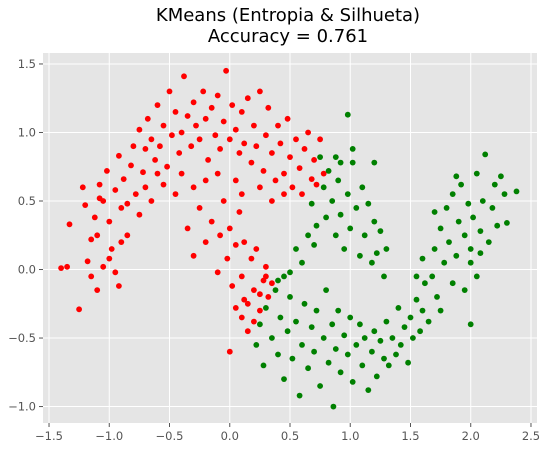  What do you see at coordinates (27, 64) in the screenshot?
I see `y-tick-label: 1.5` at bounding box center [27, 64].